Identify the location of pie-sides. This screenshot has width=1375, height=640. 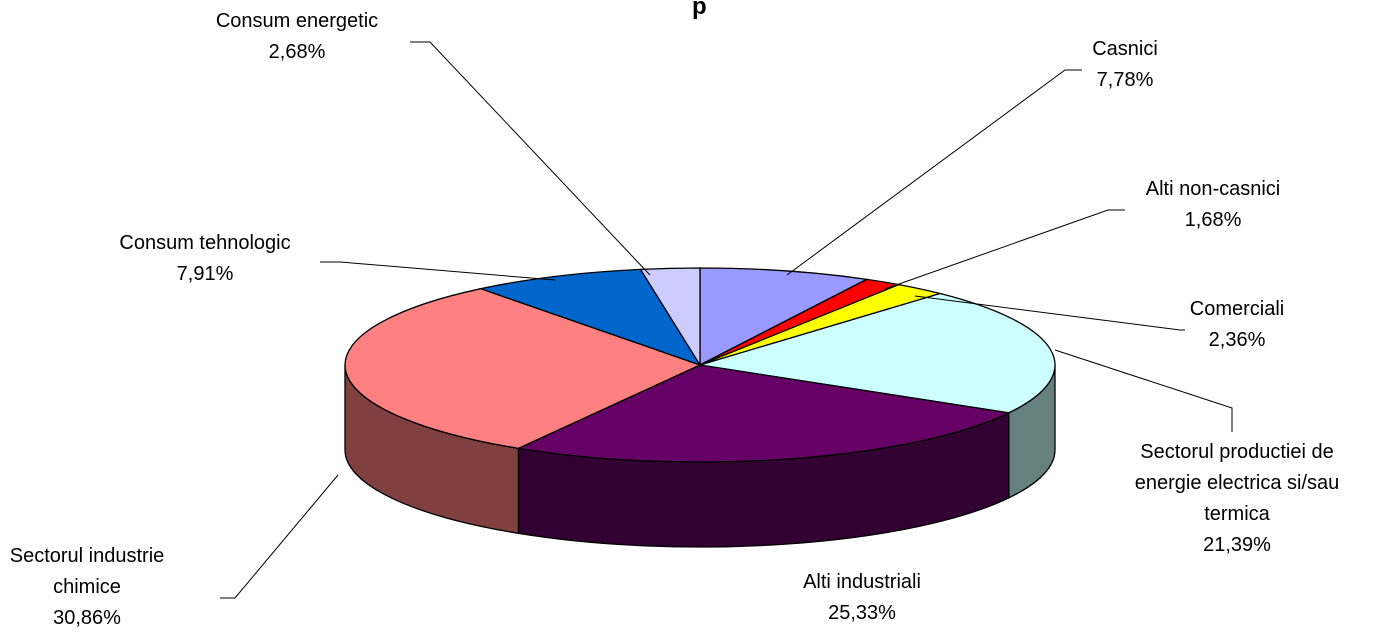
(700, 456).